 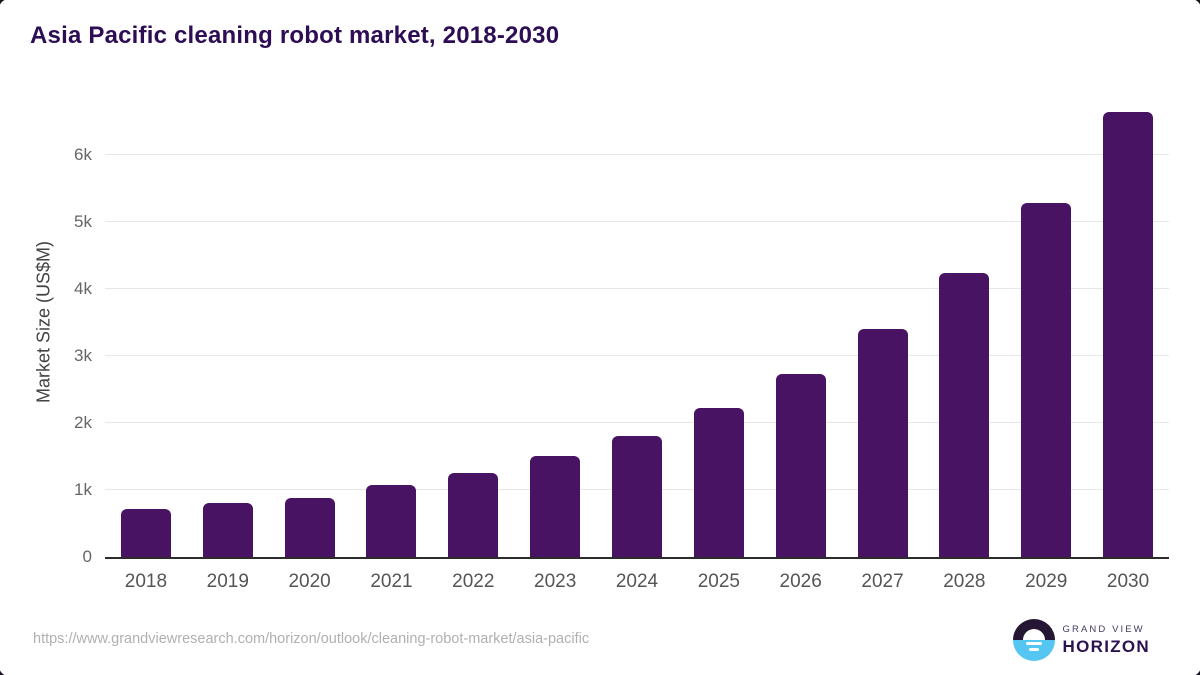 I want to click on bar-2022, so click(x=473, y=514).